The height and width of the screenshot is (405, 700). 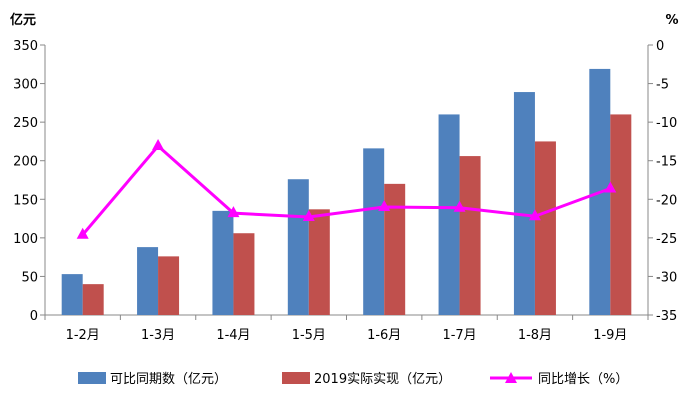 What do you see at coordinates (25, 239) in the screenshot?
I see `left-tick-label: 100` at bounding box center [25, 239].